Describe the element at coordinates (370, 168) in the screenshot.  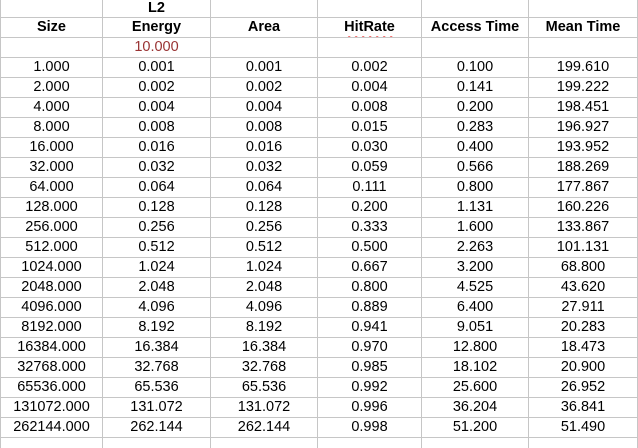
I see `cell: 0.059` at that location.